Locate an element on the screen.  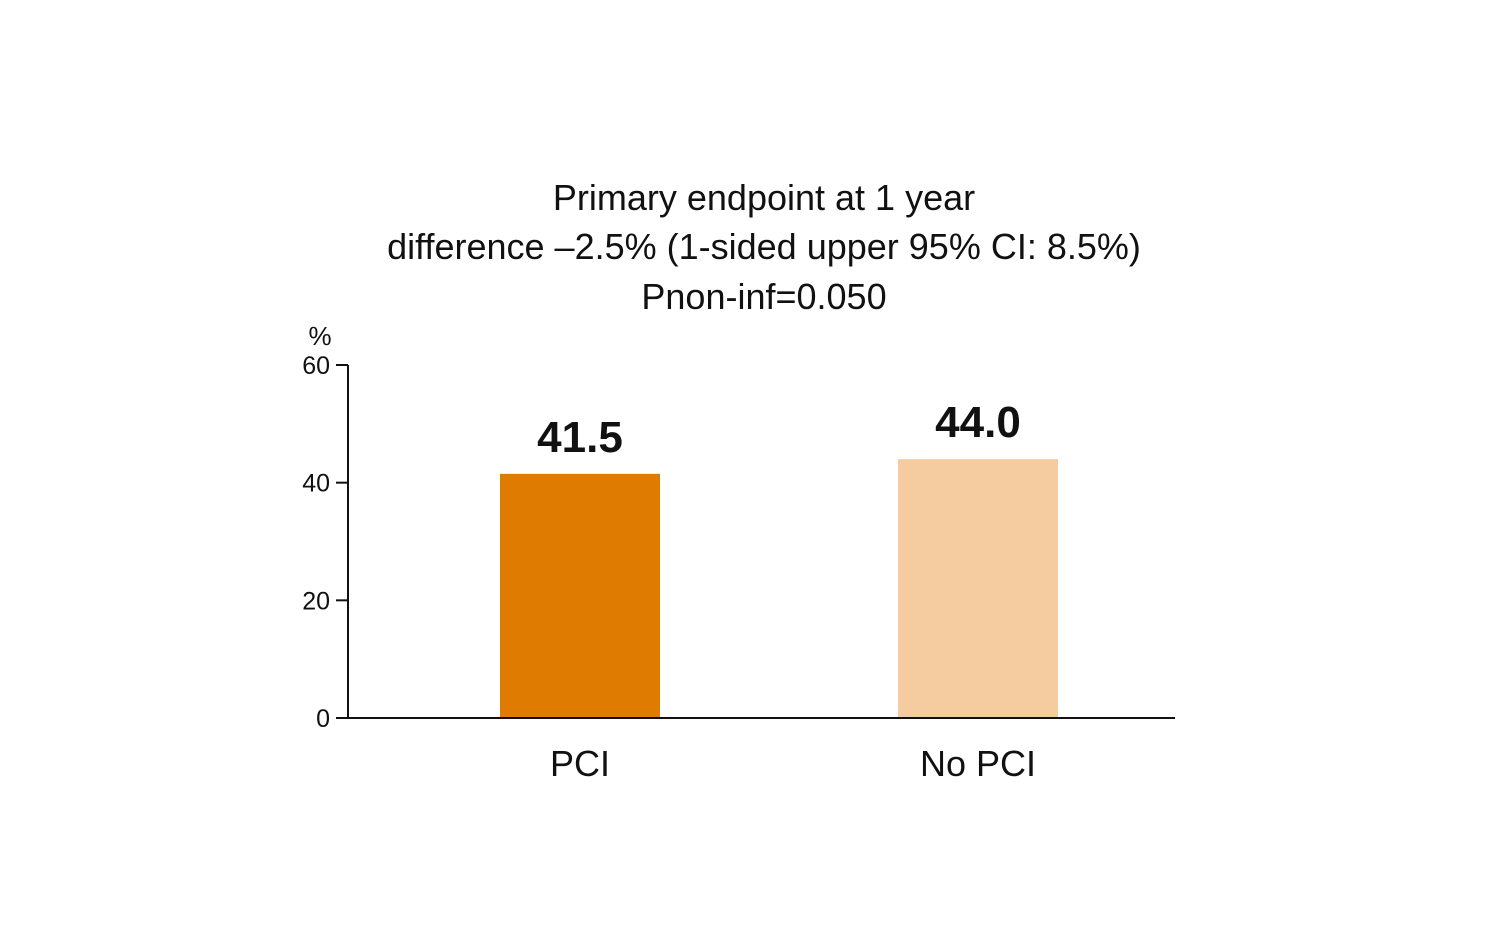
bar-value-label: 41.5 is located at coordinates (580, 437).